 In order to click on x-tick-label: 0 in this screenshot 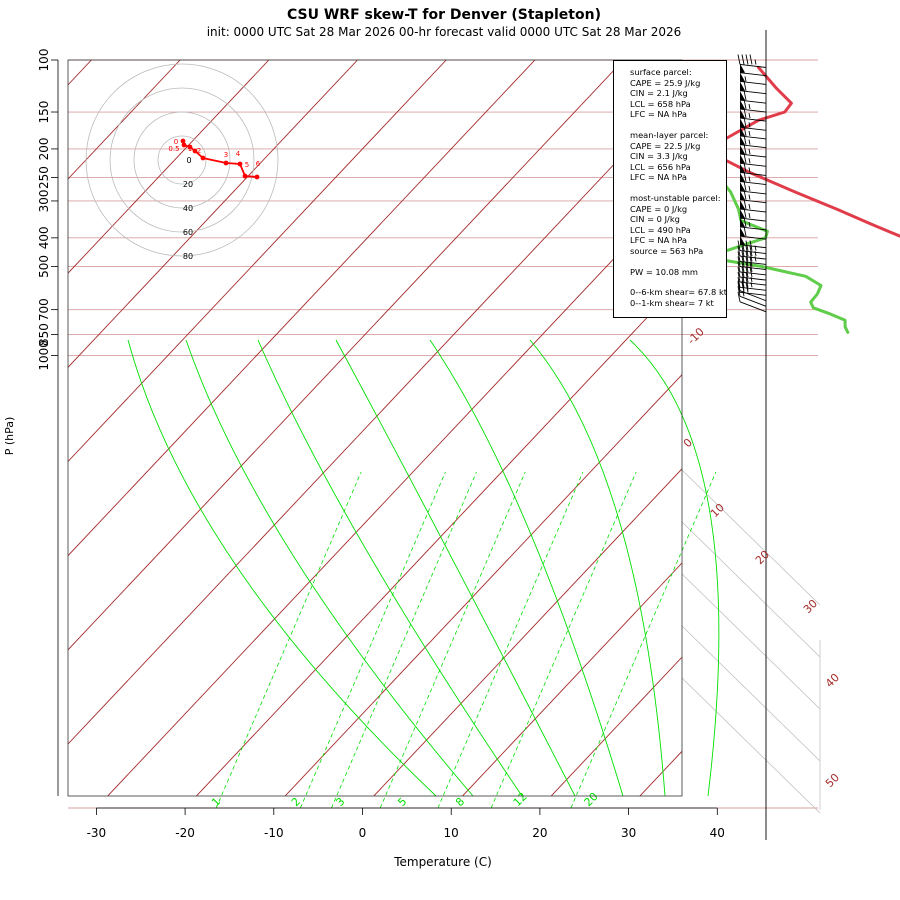, I will do `click(363, 833)`.